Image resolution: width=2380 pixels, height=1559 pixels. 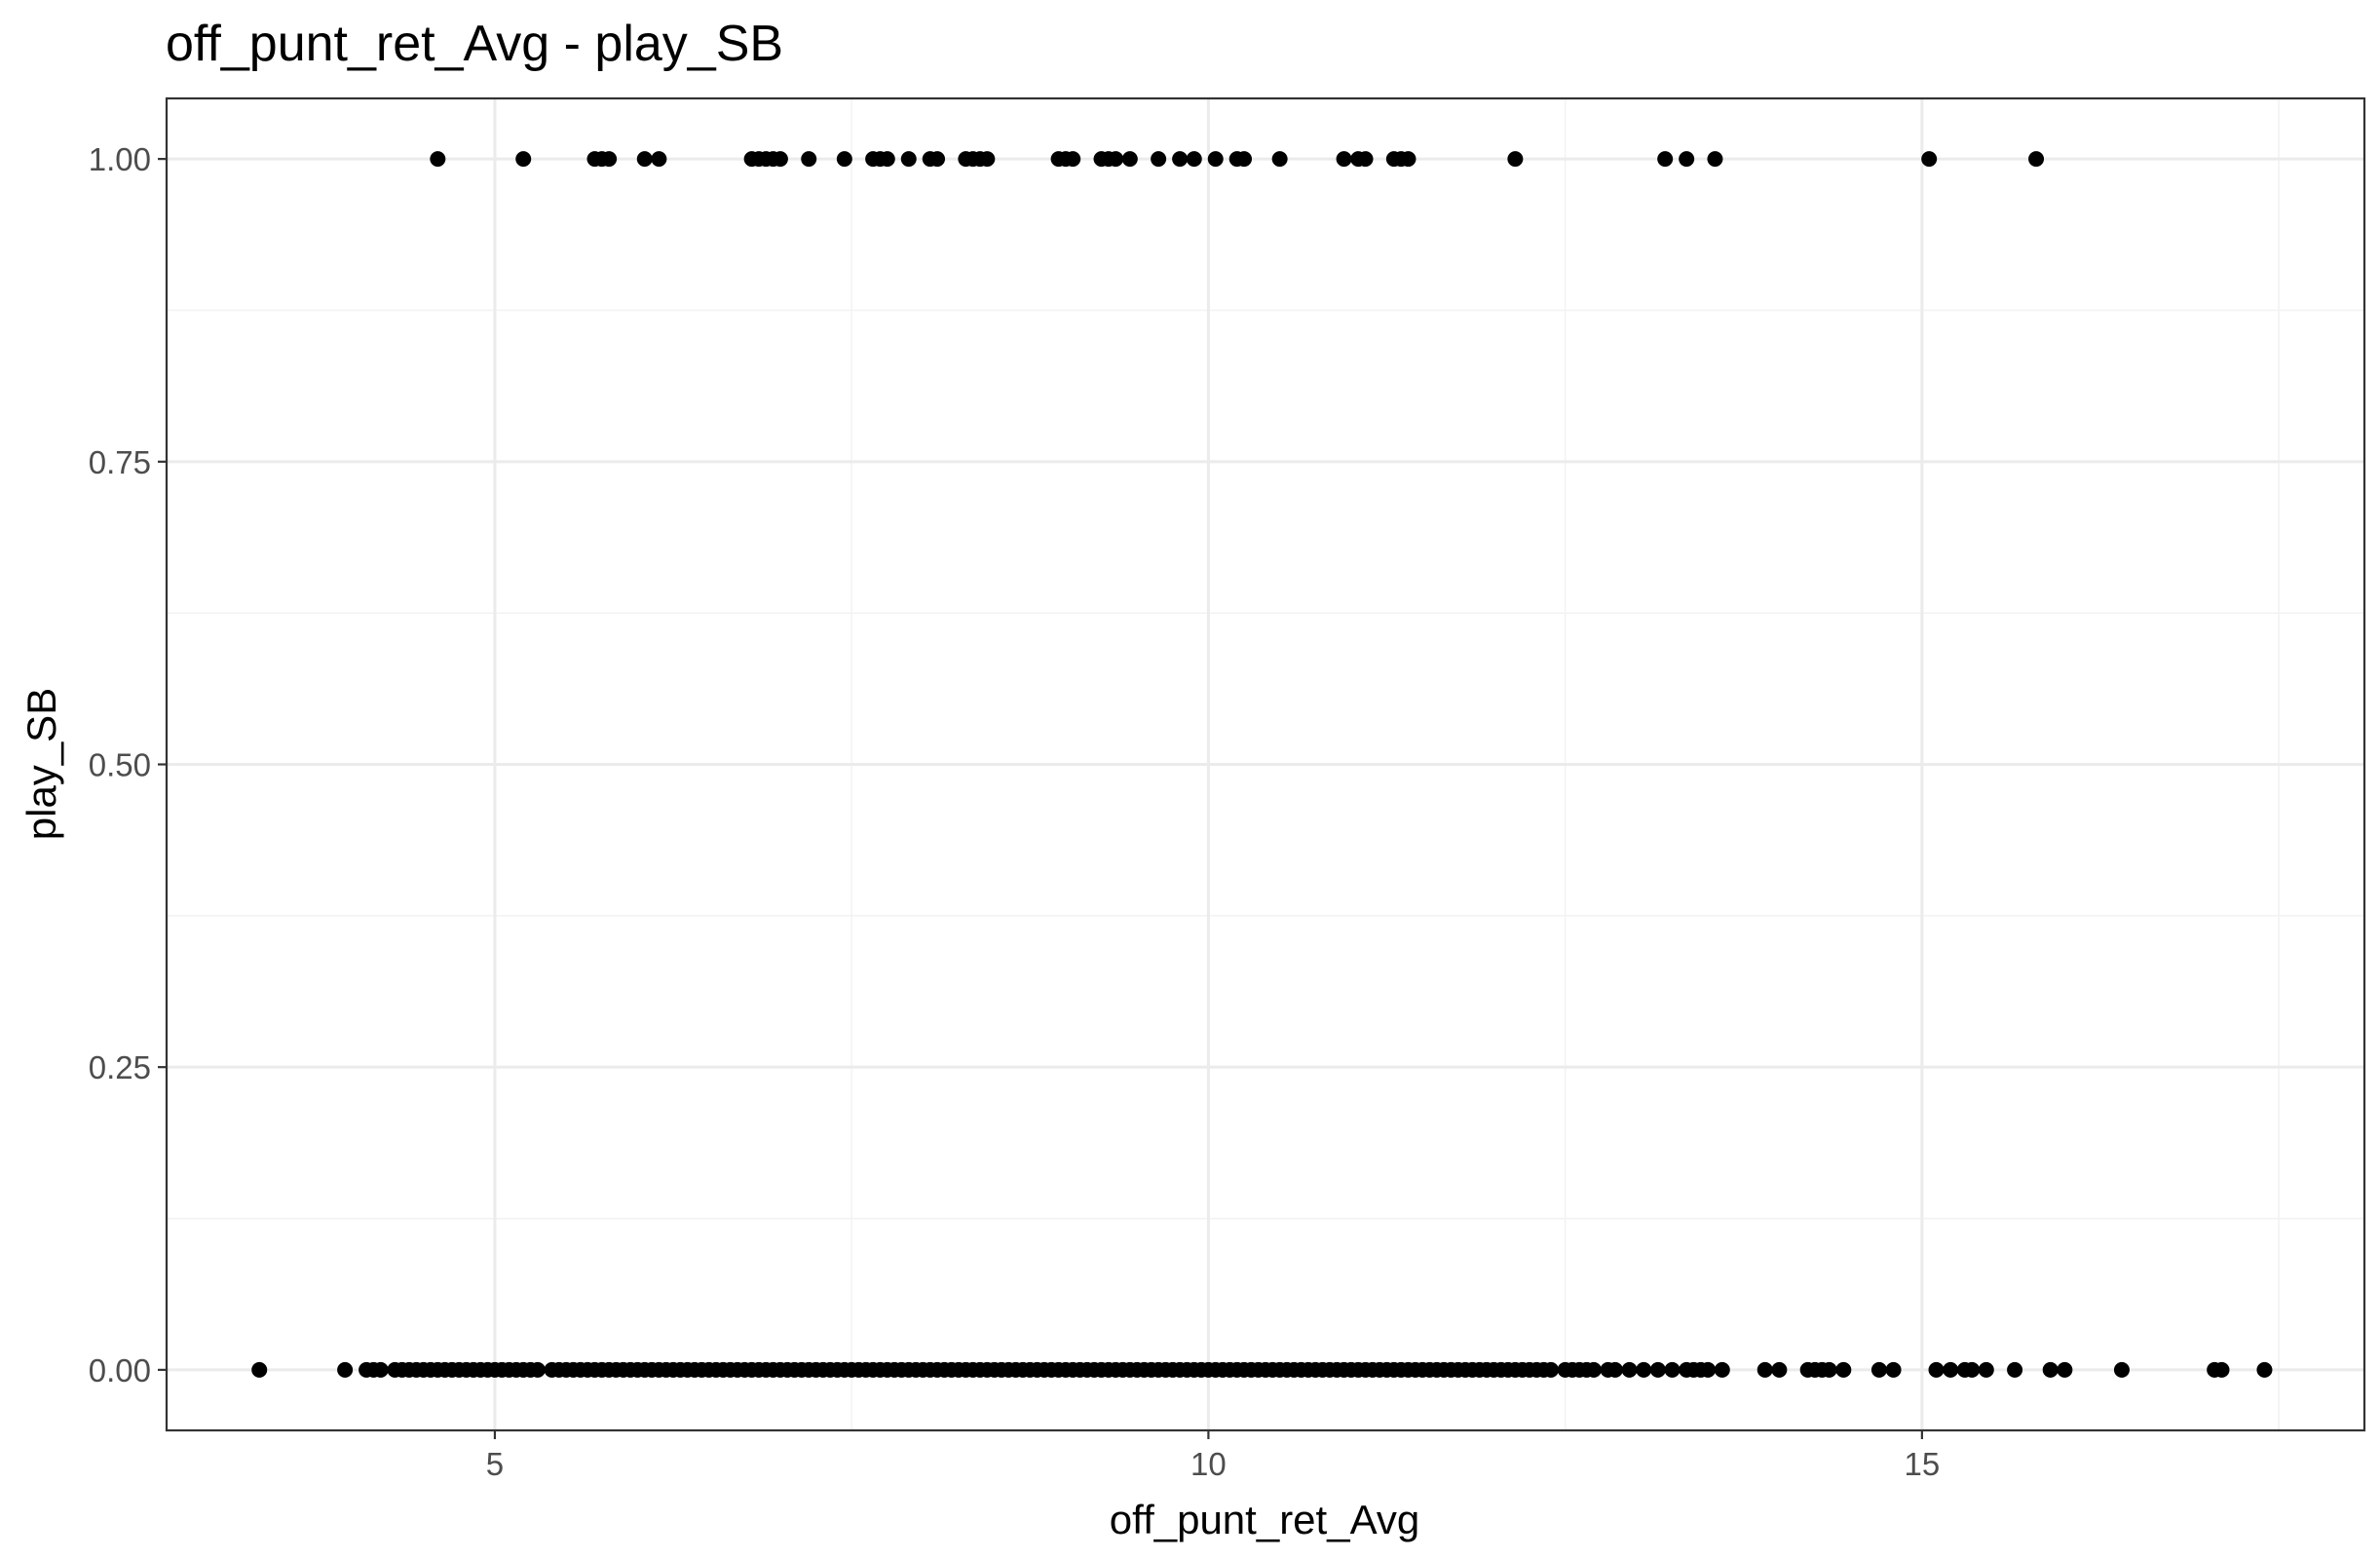 I want to click on chart-title: off_punt_ret_Avg - play_SB, so click(x=474, y=44).